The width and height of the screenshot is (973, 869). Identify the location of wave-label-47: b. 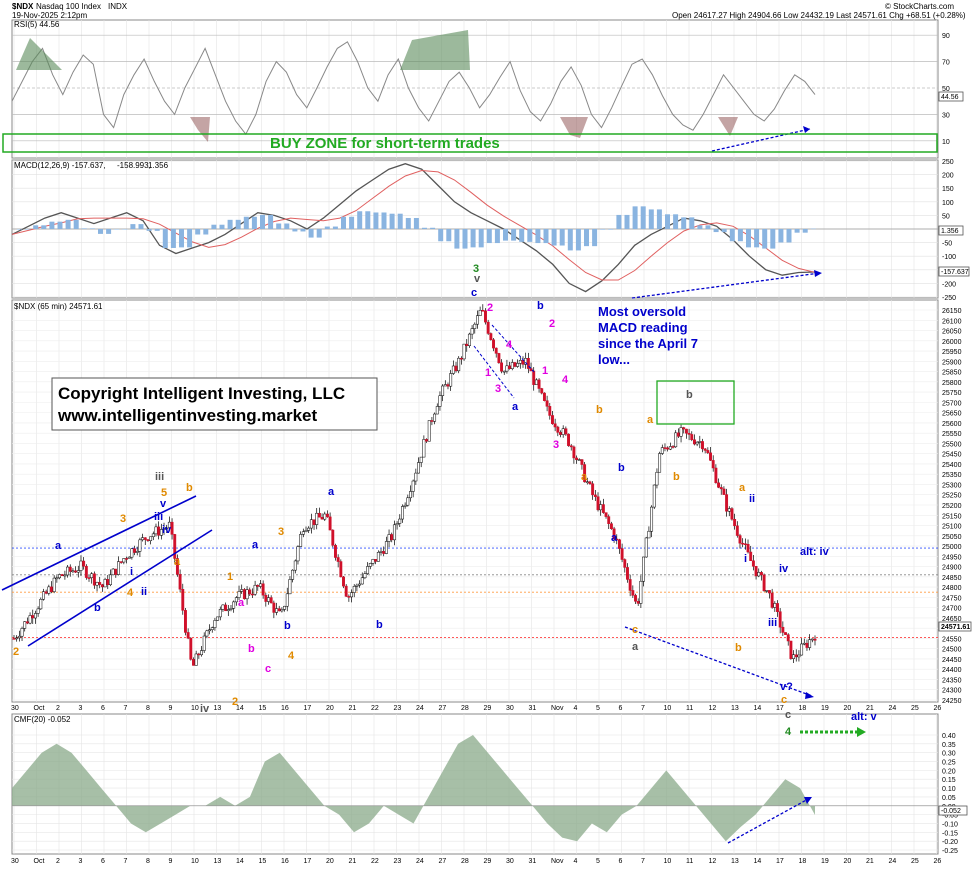
(676, 477).